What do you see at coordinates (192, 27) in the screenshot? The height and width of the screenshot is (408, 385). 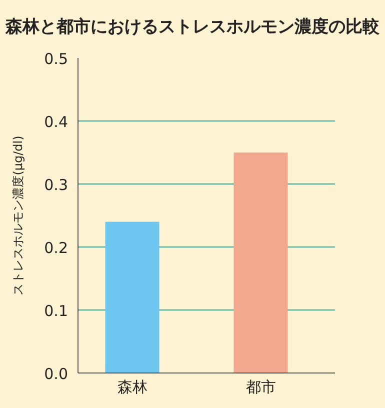 I see `chart-title: 森林と都市におけるストレスホルモン濃度の比較` at bounding box center [192, 27].